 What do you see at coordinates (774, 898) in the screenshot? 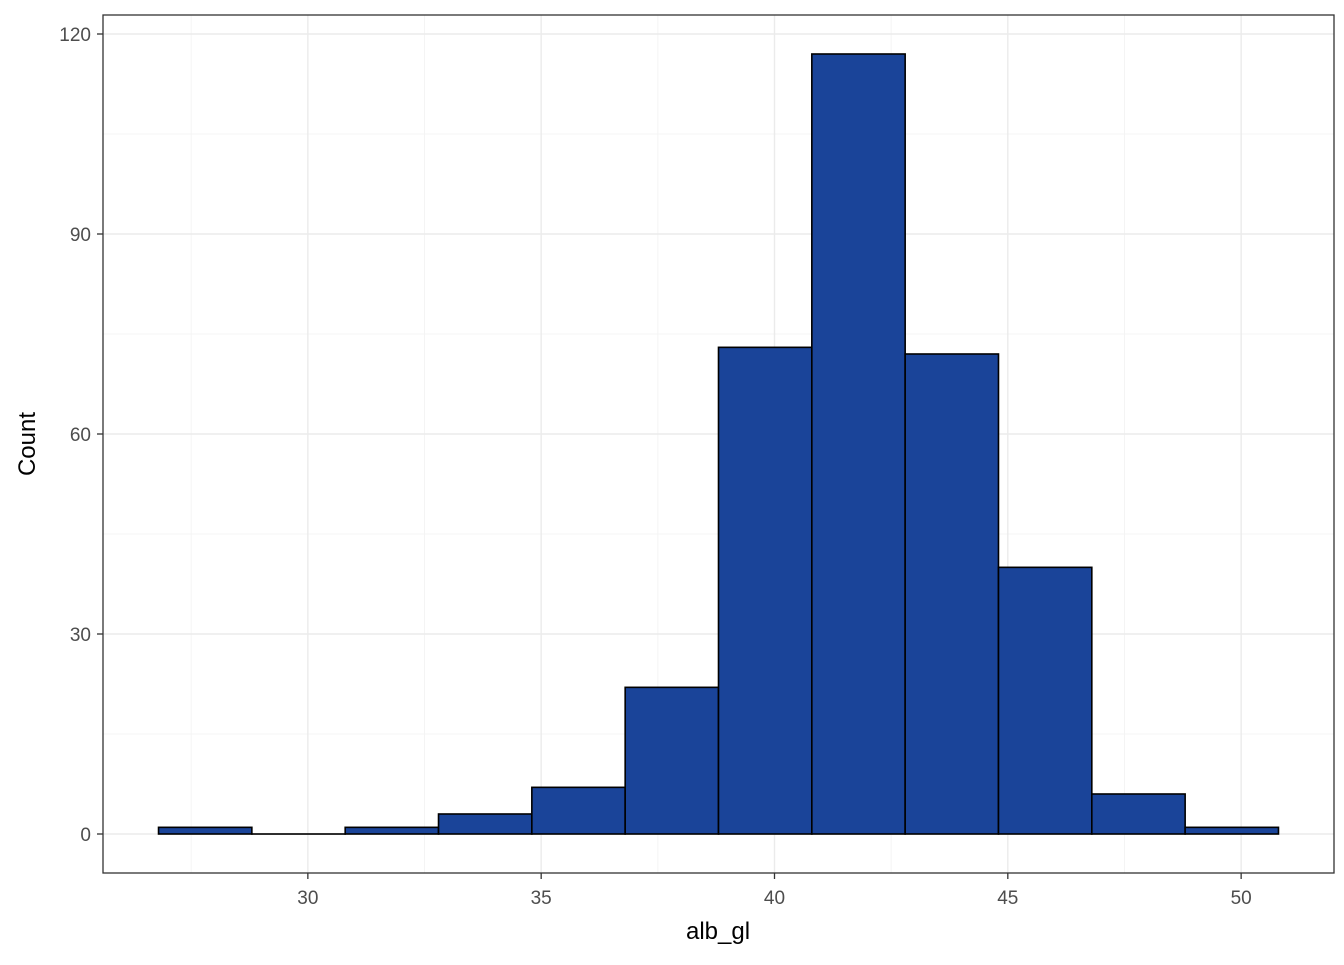
I see `x-tick-label: 40` at bounding box center [774, 898].